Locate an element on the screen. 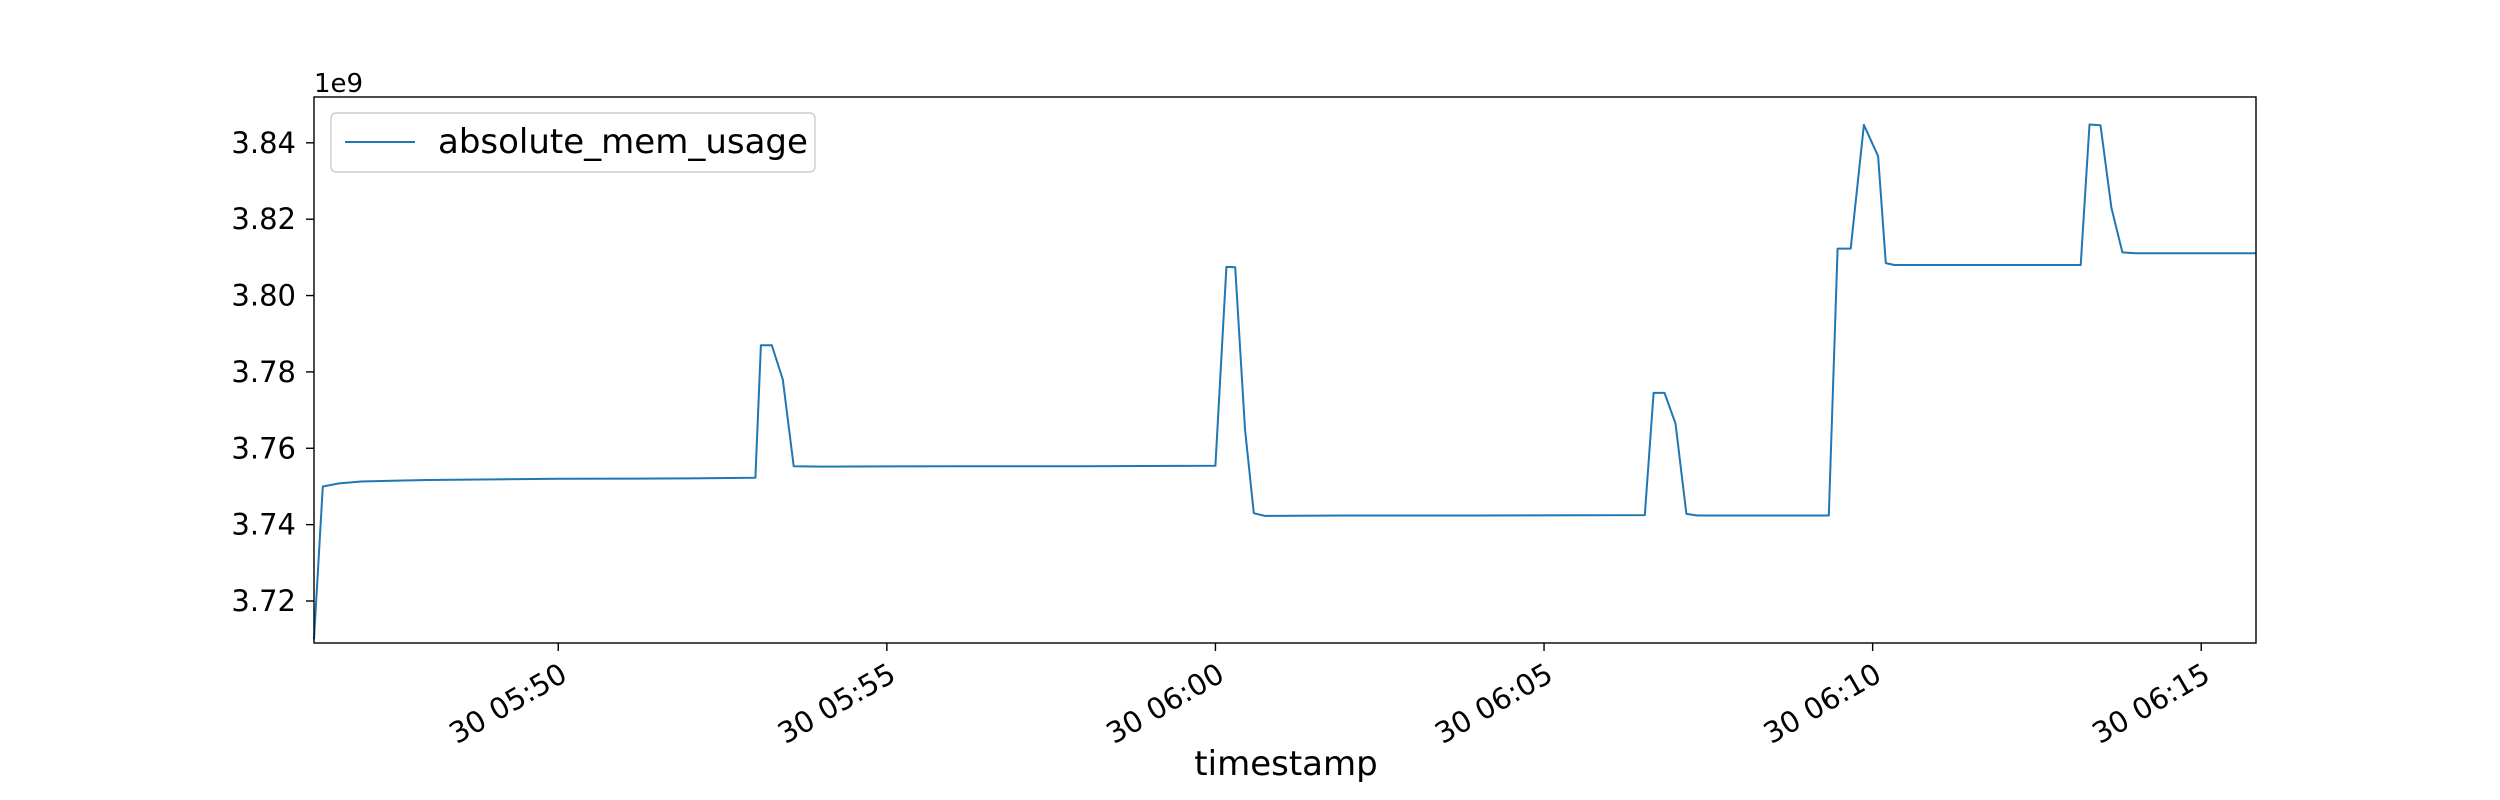 The image size is (2500, 800). x-tick-label: 30 05:50 is located at coordinates (507, 703).